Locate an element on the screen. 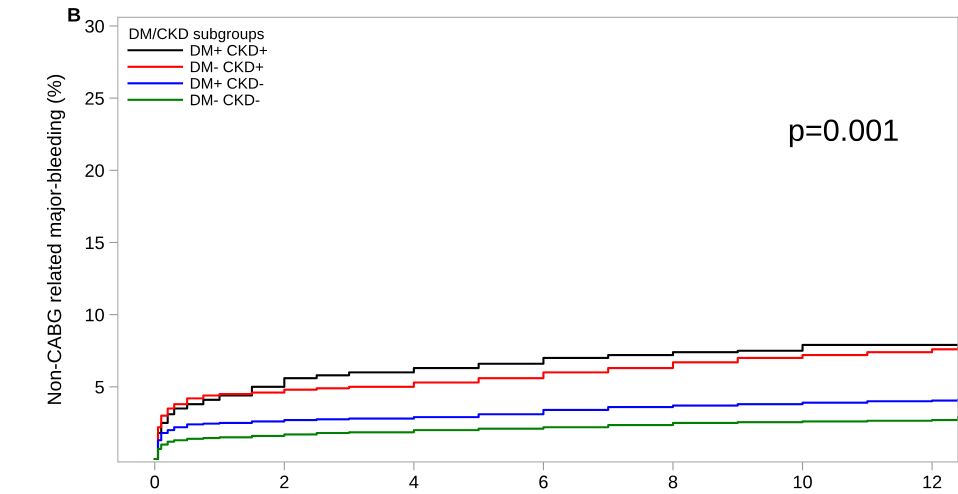 This screenshot has height=494, width=958. y-axis-title: Non-CABG related major-bleeding (%) is located at coordinates (56, 239).